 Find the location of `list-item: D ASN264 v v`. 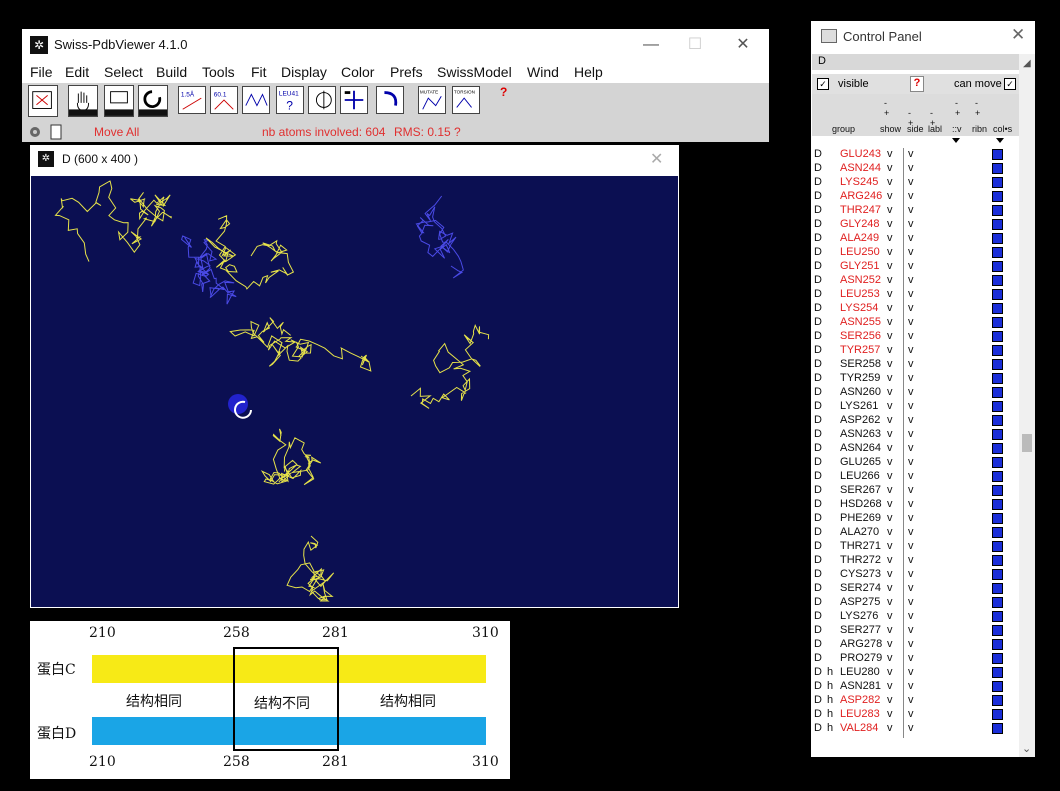

list-item: D ASN264 v v is located at coordinates (915, 449).